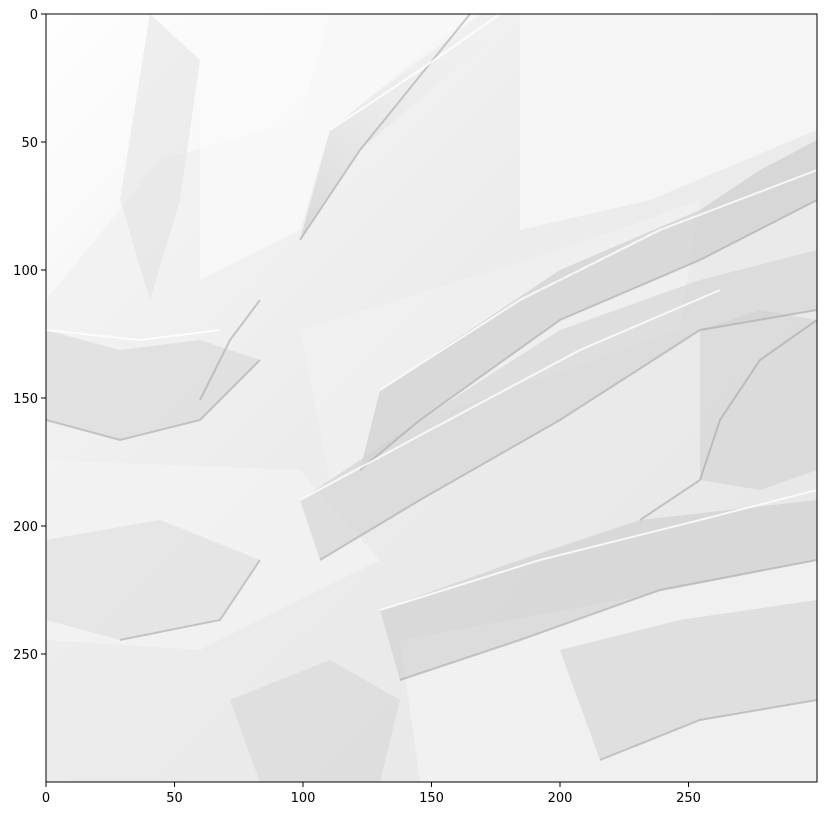 This screenshot has width=826, height=817. What do you see at coordinates (174, 798) in the screenshot?
I see `x-tick-label: 50` at bounding box center [174, 798].